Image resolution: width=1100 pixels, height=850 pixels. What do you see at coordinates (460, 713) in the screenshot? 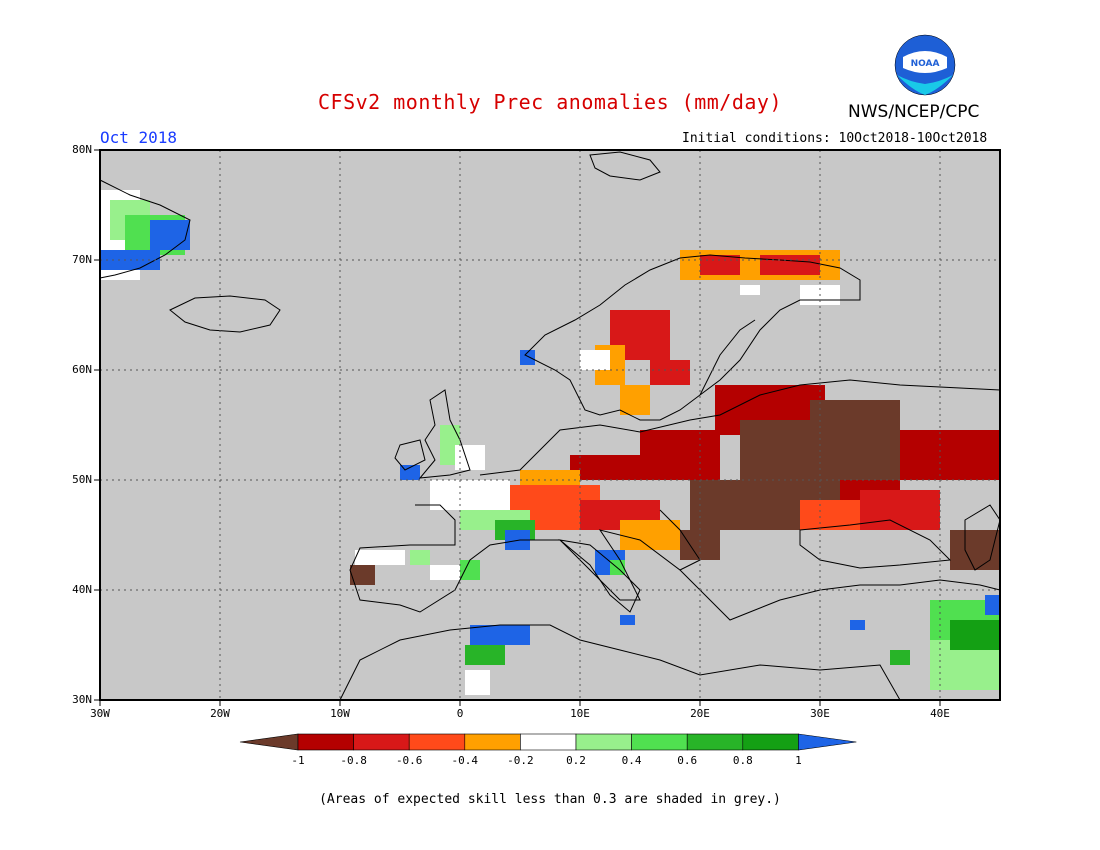
I see `x-tick-0: 0` at bounding box center [460, 713].